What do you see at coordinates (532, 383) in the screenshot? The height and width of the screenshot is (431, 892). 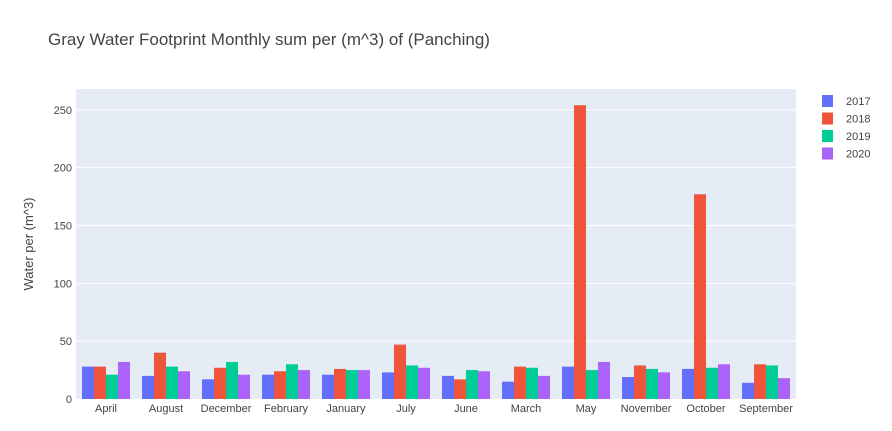 I see `bar-2019-march` at bounding box center [532, 383].